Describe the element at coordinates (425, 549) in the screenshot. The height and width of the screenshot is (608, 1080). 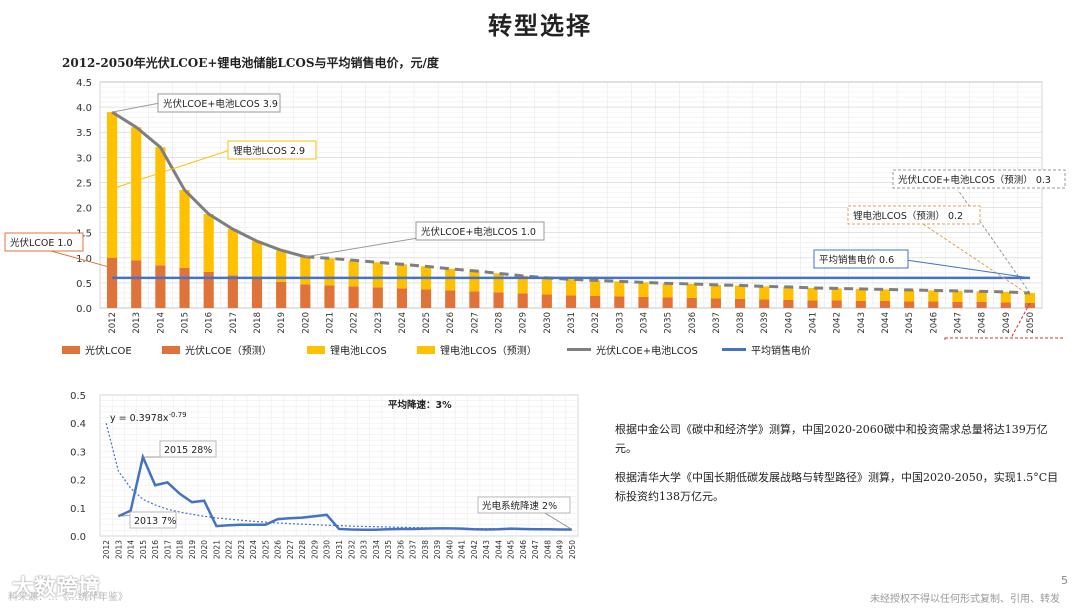
I see `small-x-tick-label: 2038` at that location.